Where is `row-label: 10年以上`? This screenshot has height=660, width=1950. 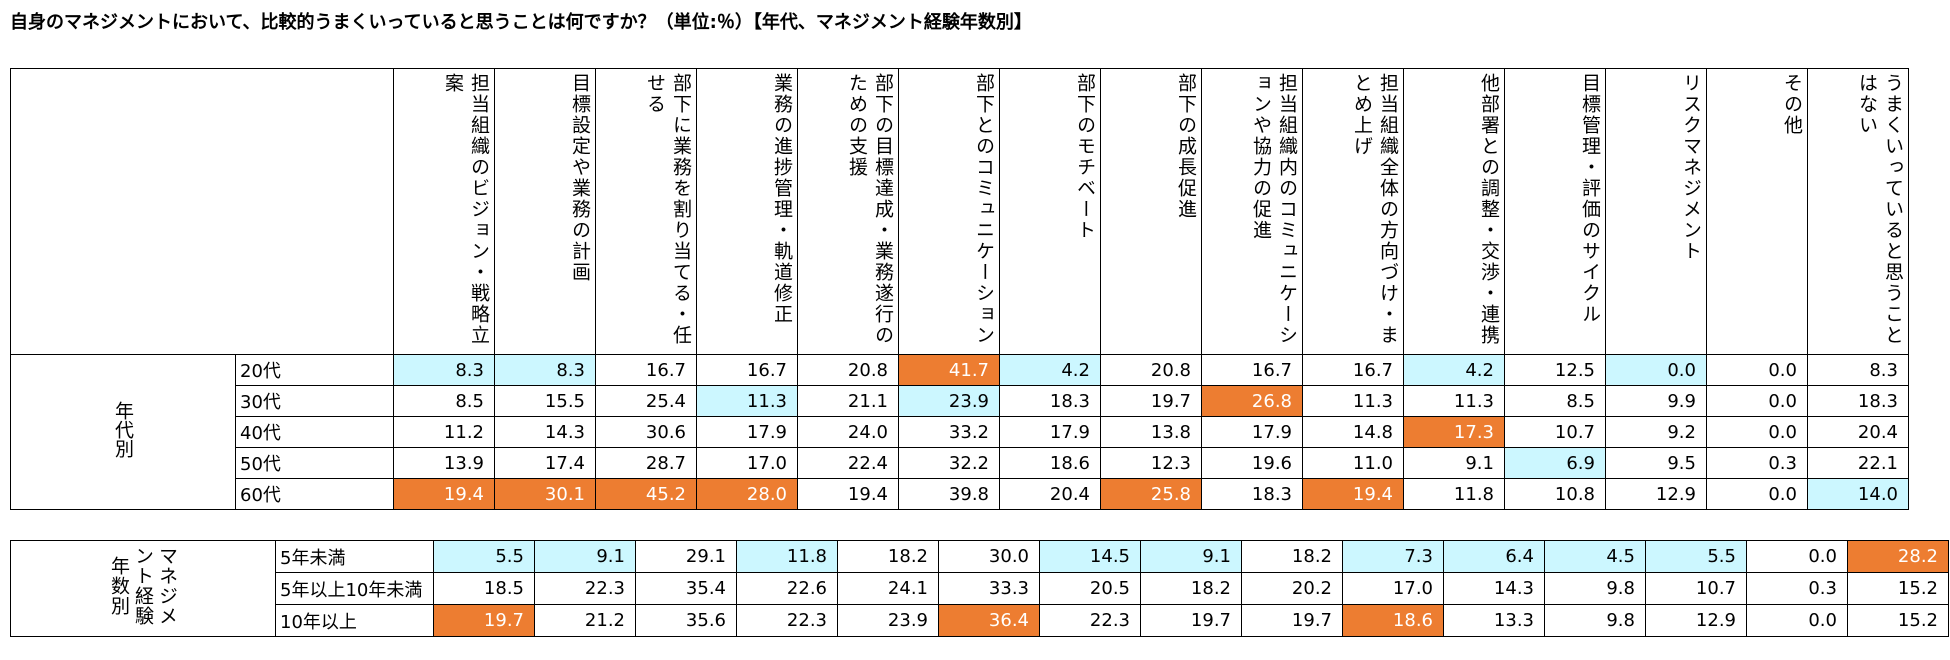
row-label: 10年以上 is located at coordinates (354, 620).